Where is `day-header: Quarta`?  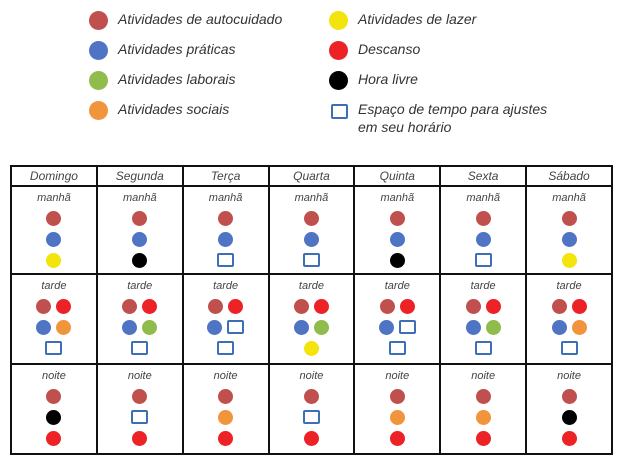 day-header: Quarta is located at coordinates (311, 176).